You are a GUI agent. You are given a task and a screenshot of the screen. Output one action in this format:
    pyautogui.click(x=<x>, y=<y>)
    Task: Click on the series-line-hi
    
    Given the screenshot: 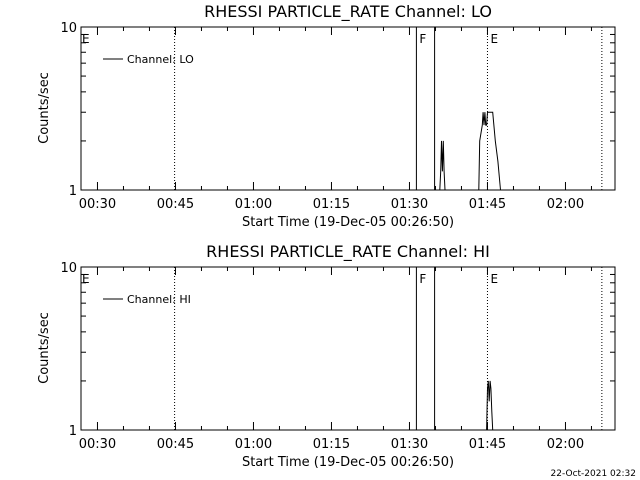 What is the action you would take?
    pyautogui.click(x=490, y=405)
    